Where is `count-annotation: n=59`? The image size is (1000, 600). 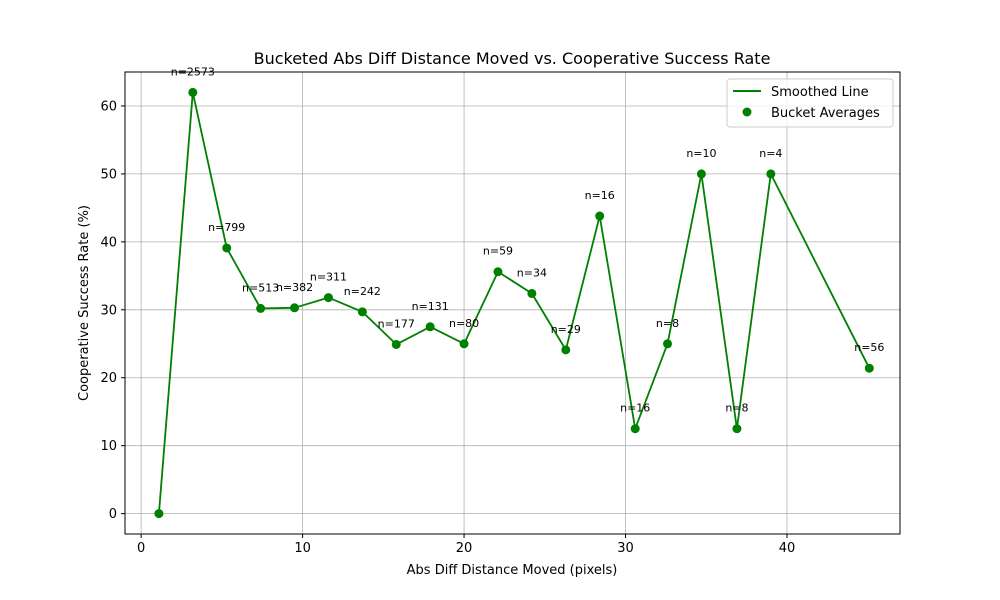 count-annotation: n=59 is located at coordinates (498, 251).